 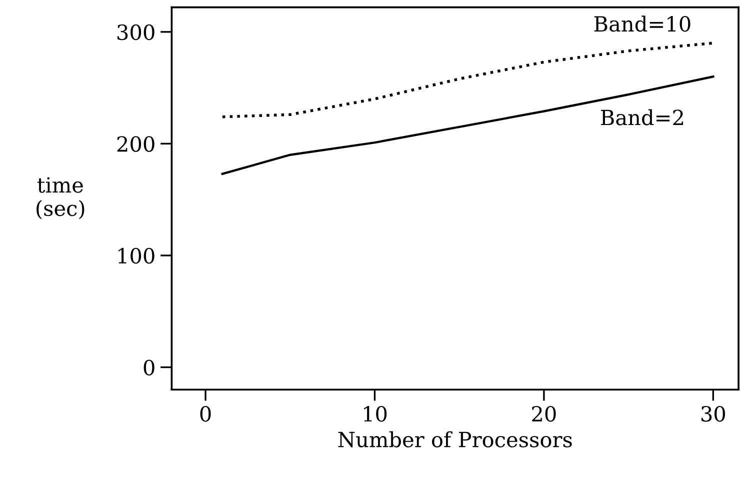 What do you see at coordinates (713, 414) in the screenshot?
I see `x-tick-label: 30` at bounding box center [713, 414].